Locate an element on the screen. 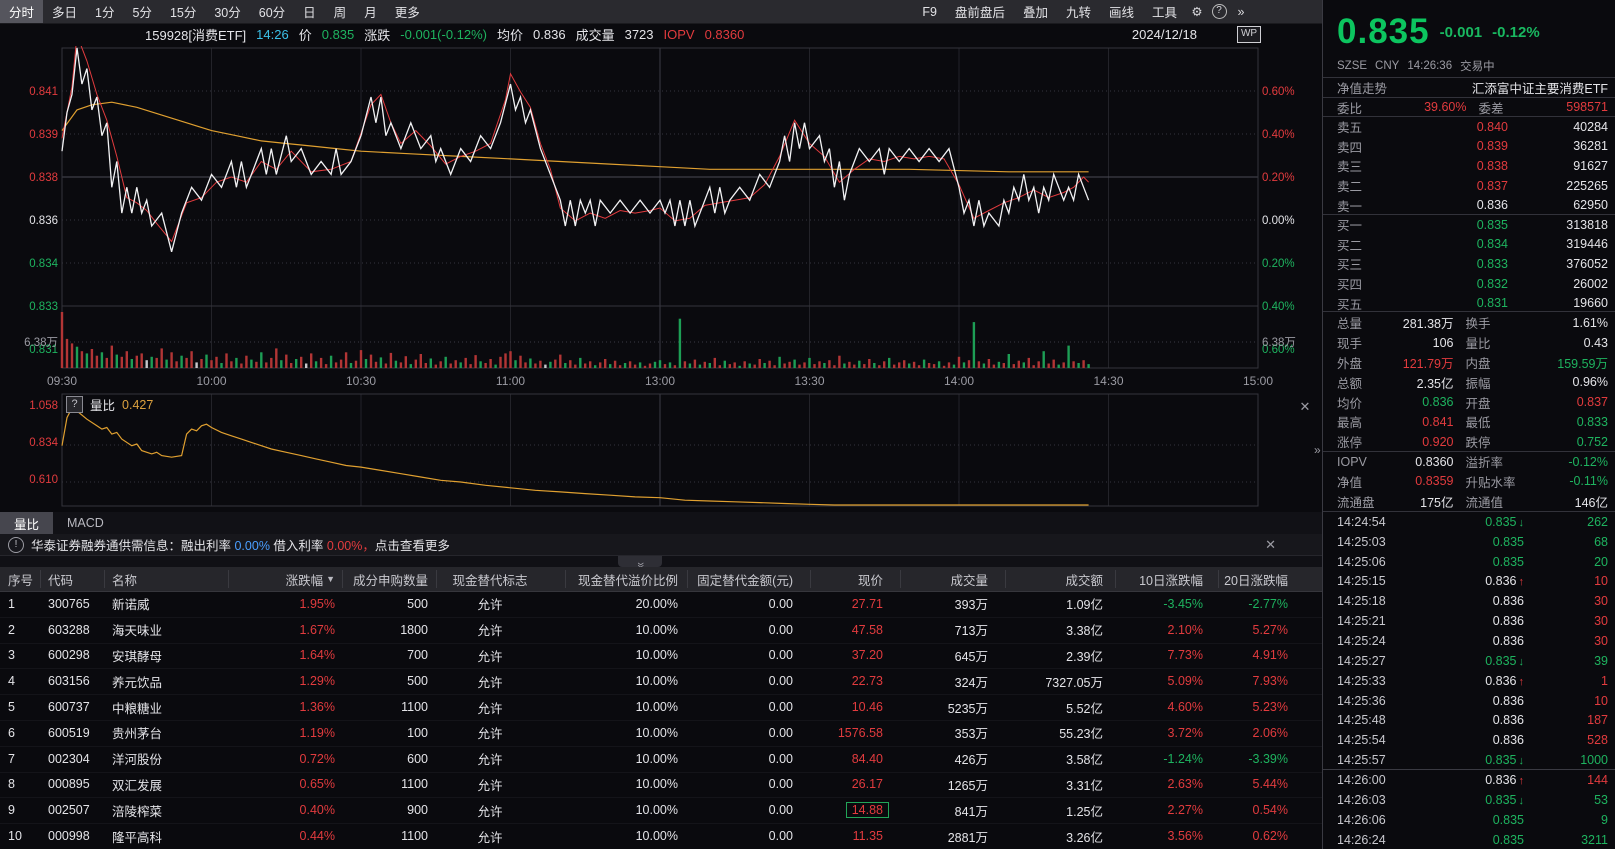 This screenshot has width=1615, height=849. book-row-卖一: 卖一 0.836 62950 is located at coordinates (1472, 206).